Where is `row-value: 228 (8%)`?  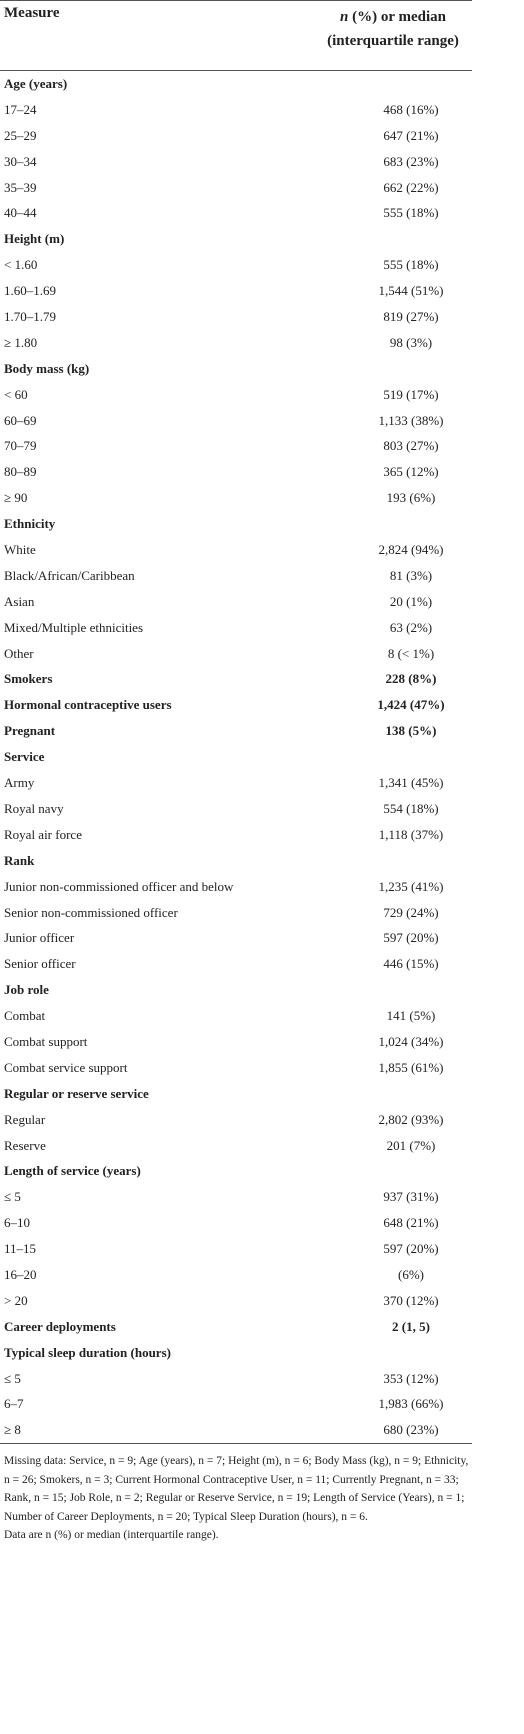
row-value: 228 (8%) is located at coordinates (411, 679).